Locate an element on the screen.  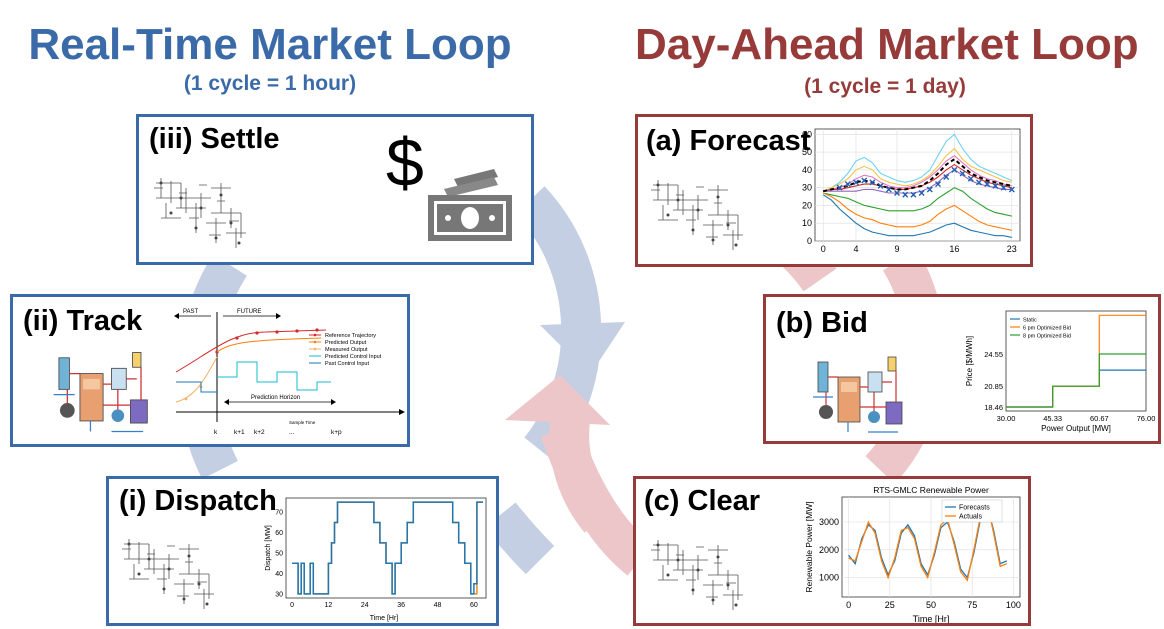
x-tick-label: 25 is located at coordinates (890, 605).